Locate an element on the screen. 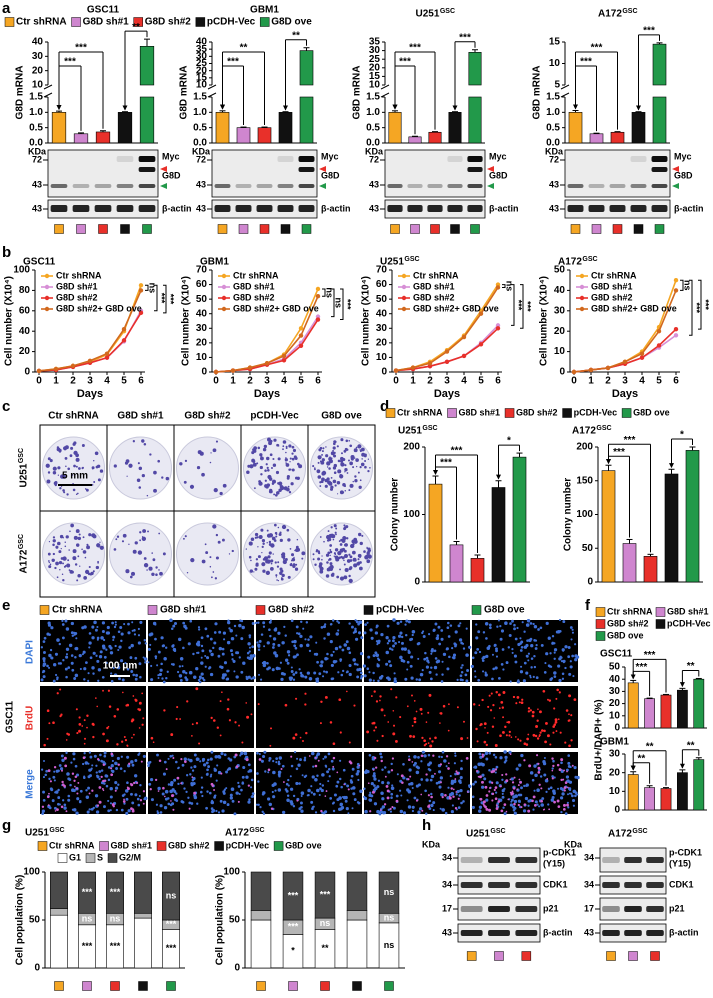 The width and height of the screenshot is (713, 998). x-axis-label: Days is located at coordinates (625, 394).